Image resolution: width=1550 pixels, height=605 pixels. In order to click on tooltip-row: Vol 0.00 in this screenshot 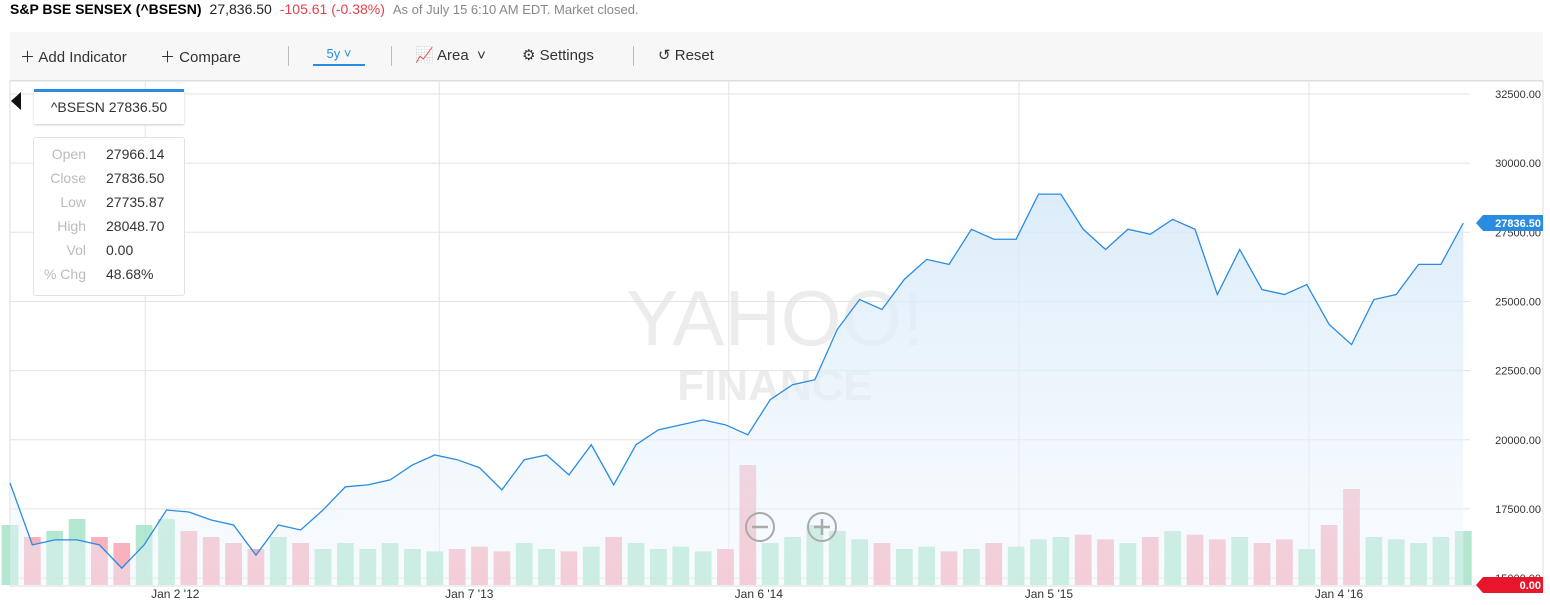, I will do `click(109, 254)`.